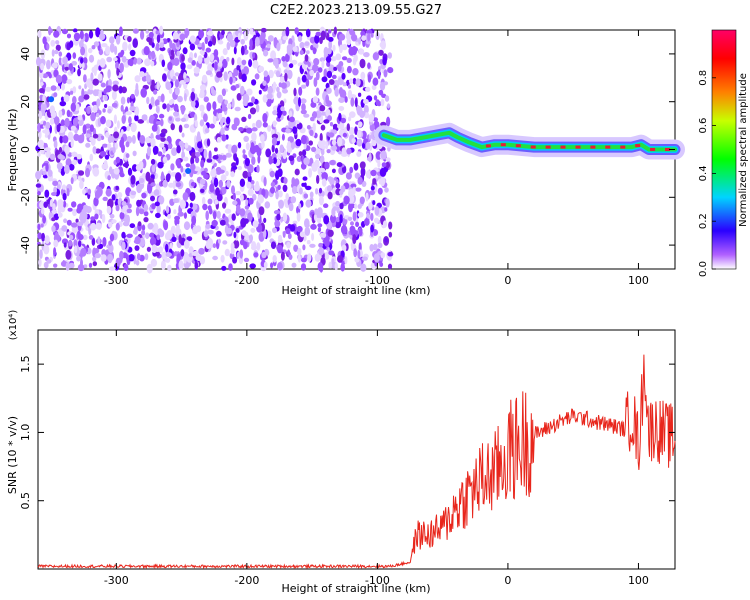 The height and width of the screenshot is (600, 750). Describe the element at coordinates (12, 455) in the screenshot. I see `snr-y-label: SNR (10 * v/v)` at that location.